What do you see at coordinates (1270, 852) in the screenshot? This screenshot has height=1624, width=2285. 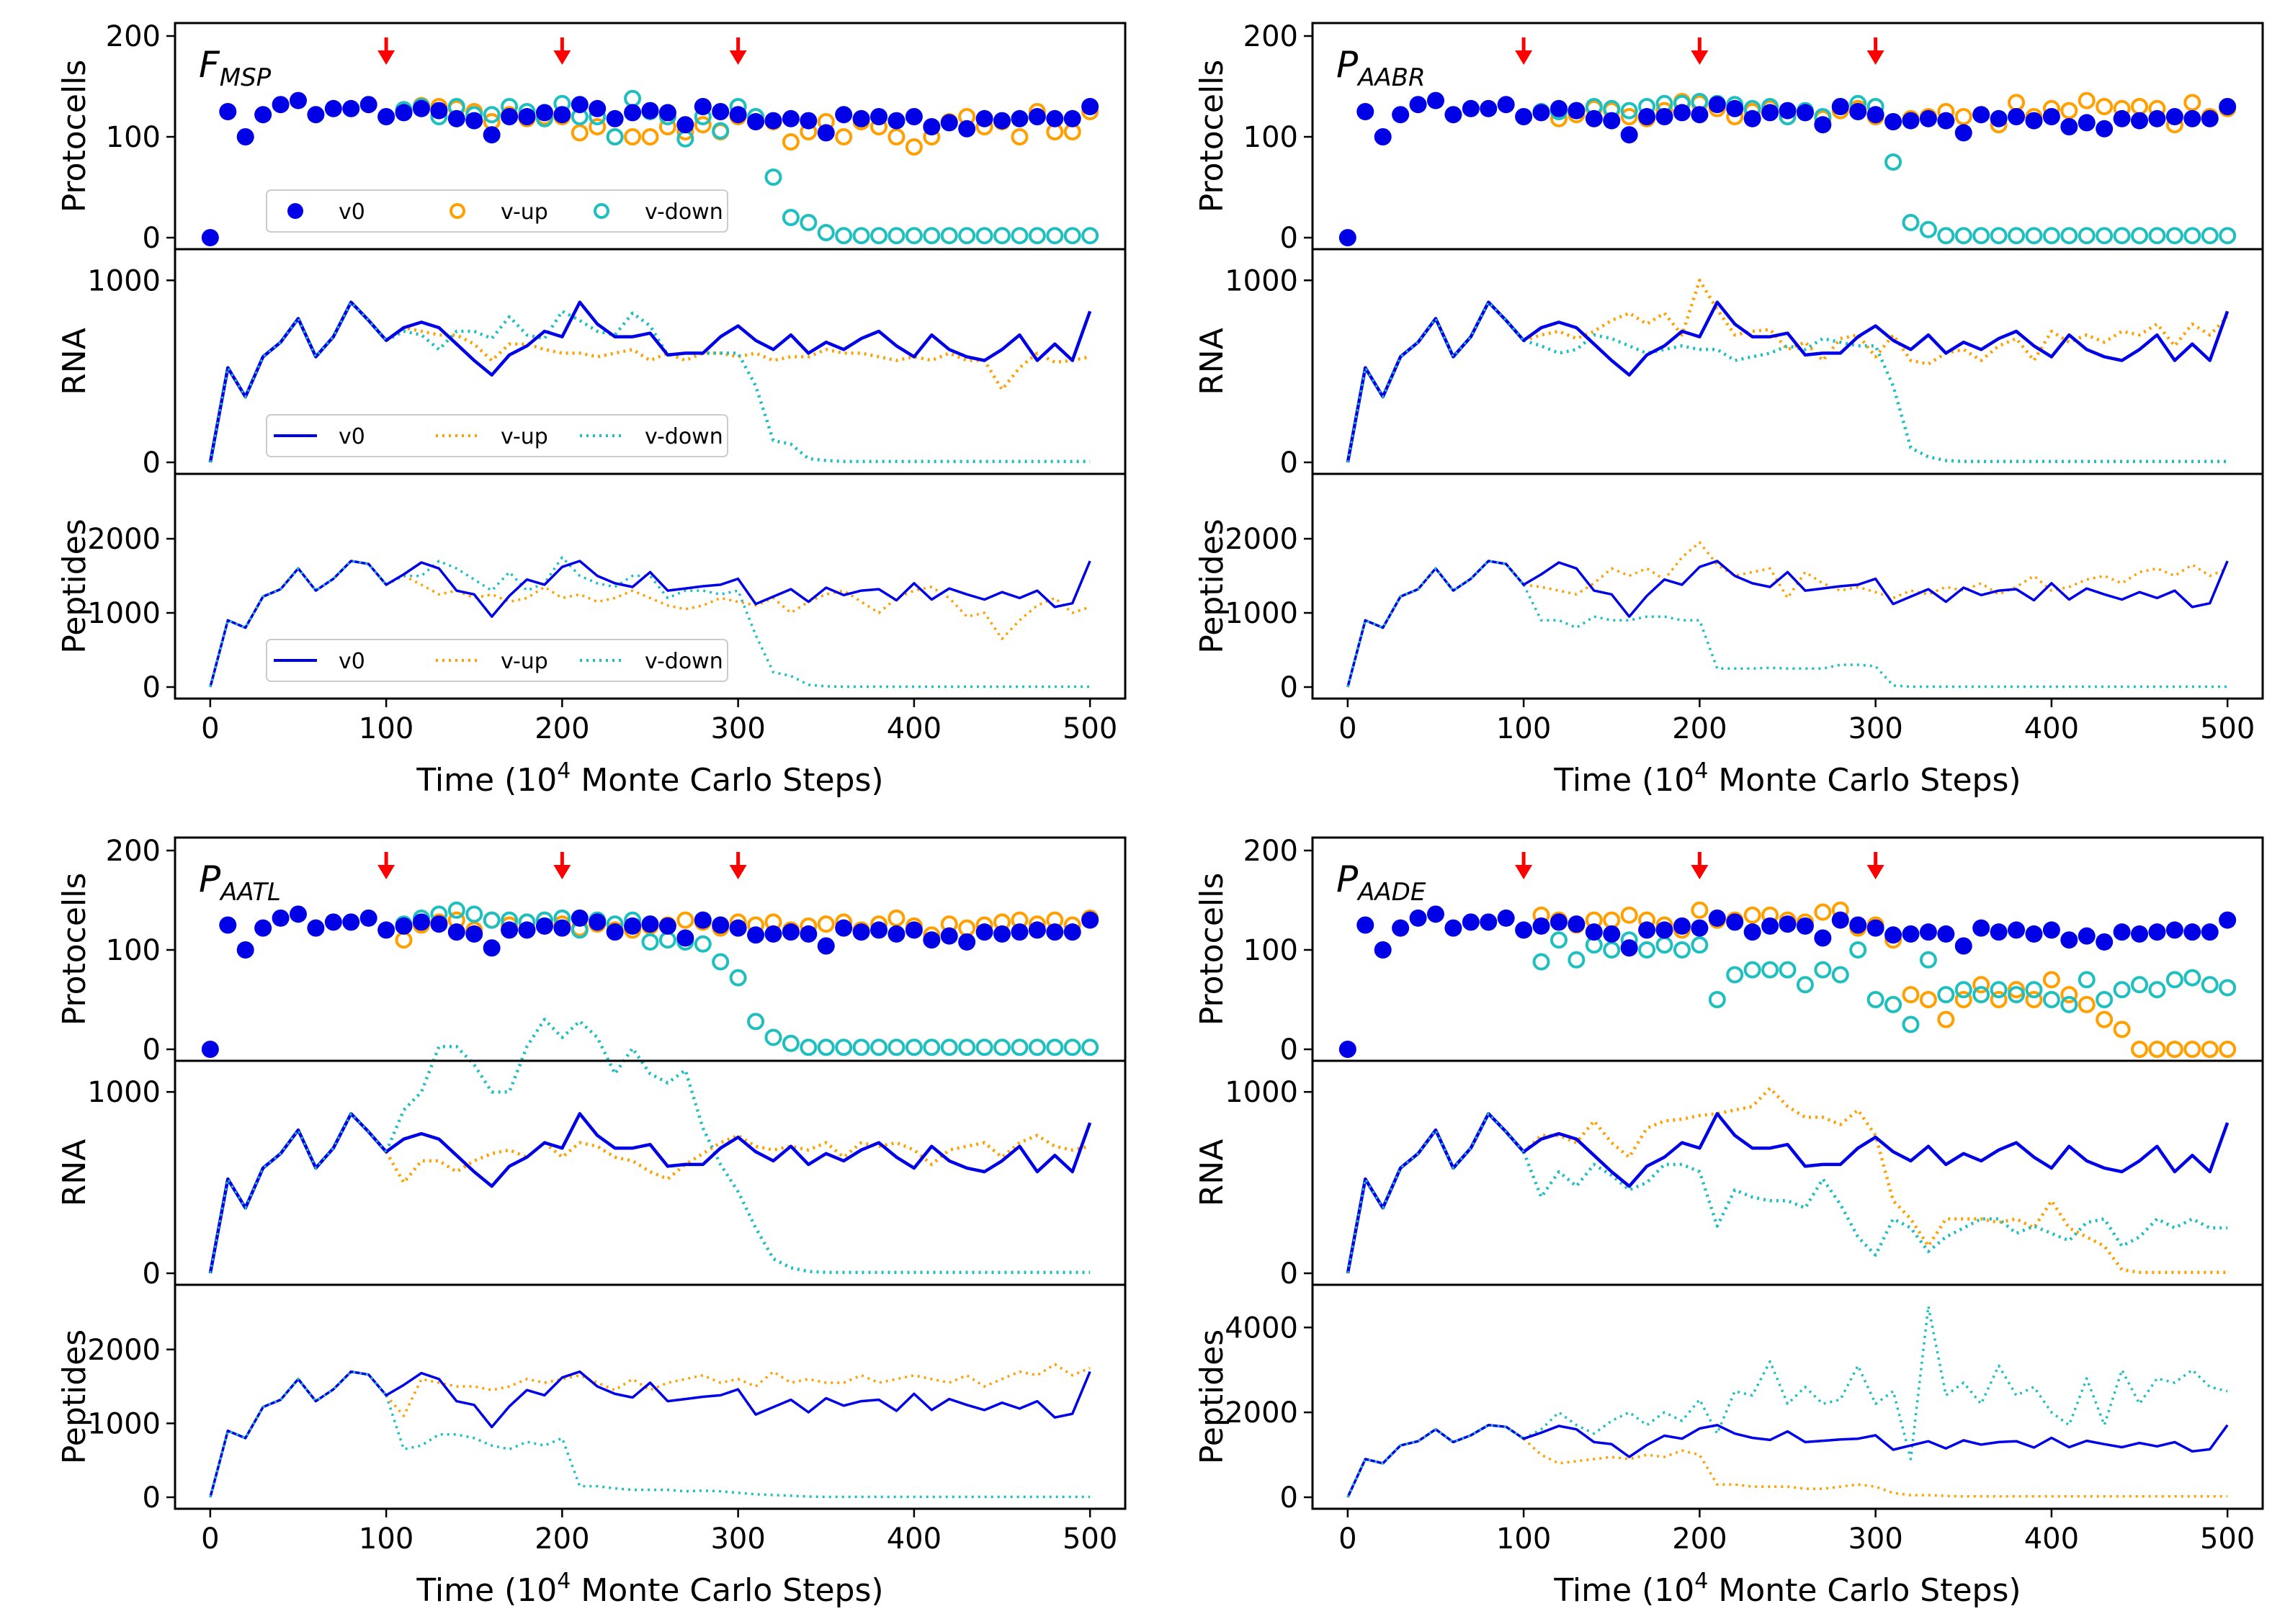 I see `y-tick-label: 200` at bounding box center [1270, 852].